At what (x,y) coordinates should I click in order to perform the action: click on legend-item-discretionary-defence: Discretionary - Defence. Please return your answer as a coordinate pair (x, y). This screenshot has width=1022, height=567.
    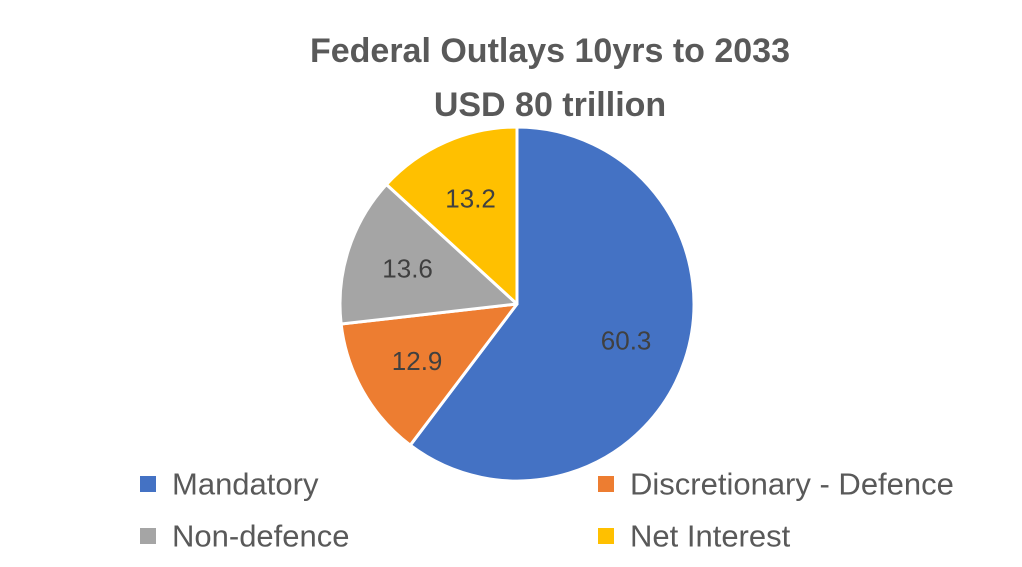
    Looking at the image, I should click on (776, 484).